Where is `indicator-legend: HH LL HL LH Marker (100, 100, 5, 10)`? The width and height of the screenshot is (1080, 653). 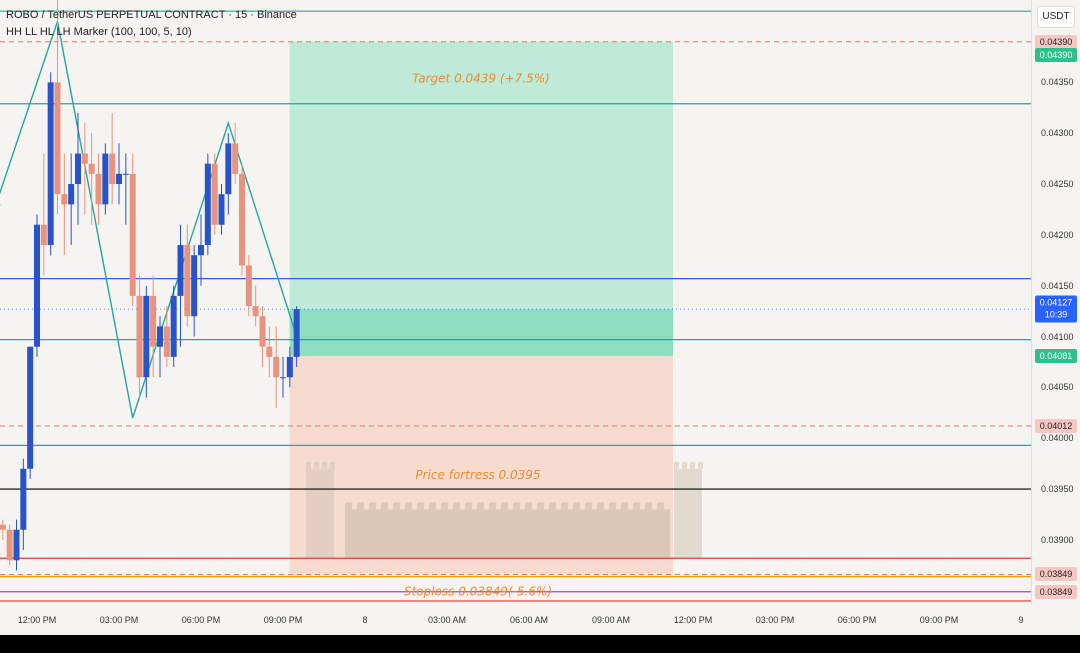
indicator-legend: HH LL HL LH Marker (100, 100, 5, 10) is located at coordinates (99, 32).